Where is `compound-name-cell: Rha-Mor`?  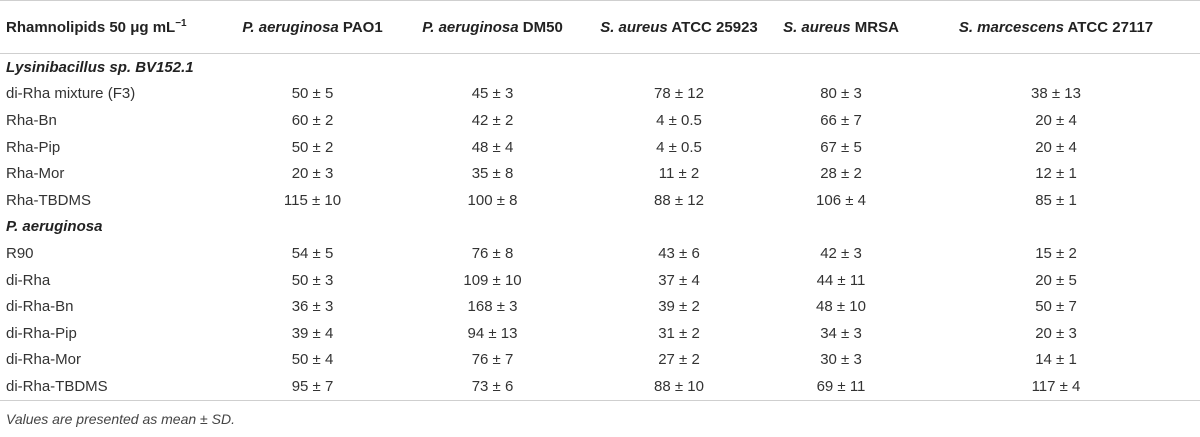 compound-name-cell: Rha-Mor is located at coordinates (35, 174).